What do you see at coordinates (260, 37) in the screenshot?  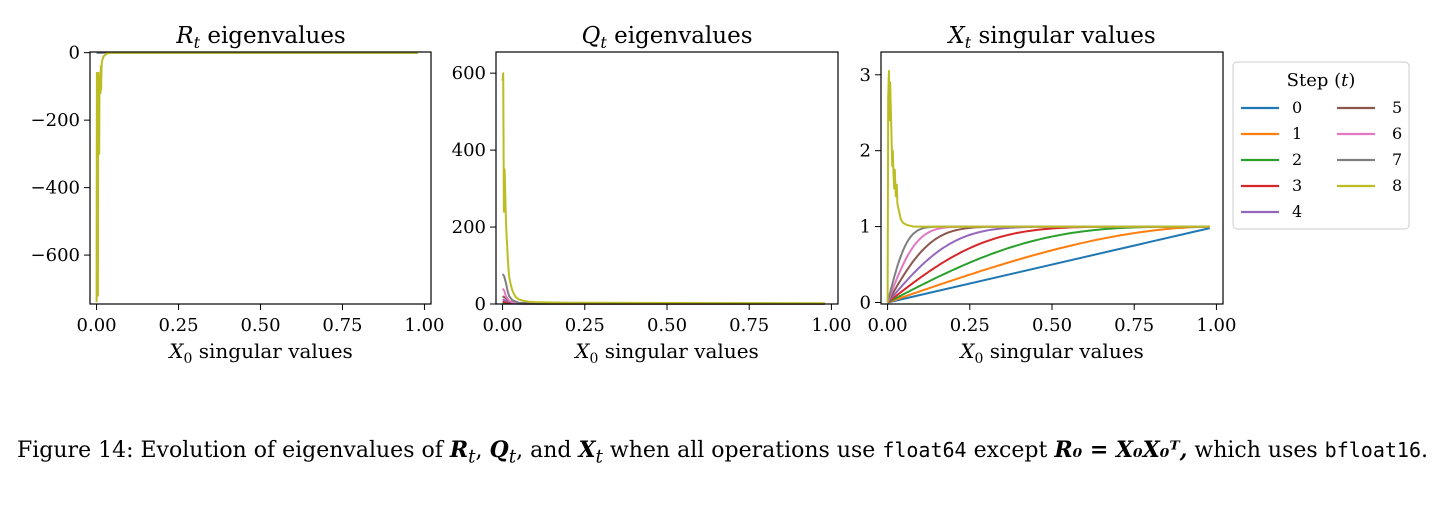 I see `panel-title: Rt eigenvalues` at bounding box center [260, 37].